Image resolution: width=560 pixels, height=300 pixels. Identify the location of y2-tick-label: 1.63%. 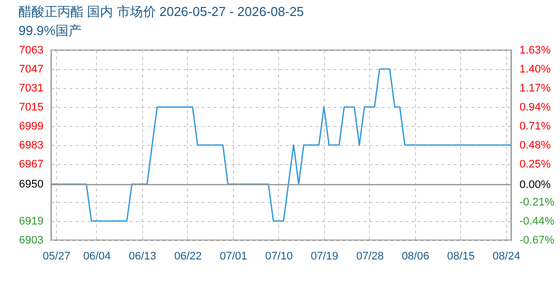
(535, 50).